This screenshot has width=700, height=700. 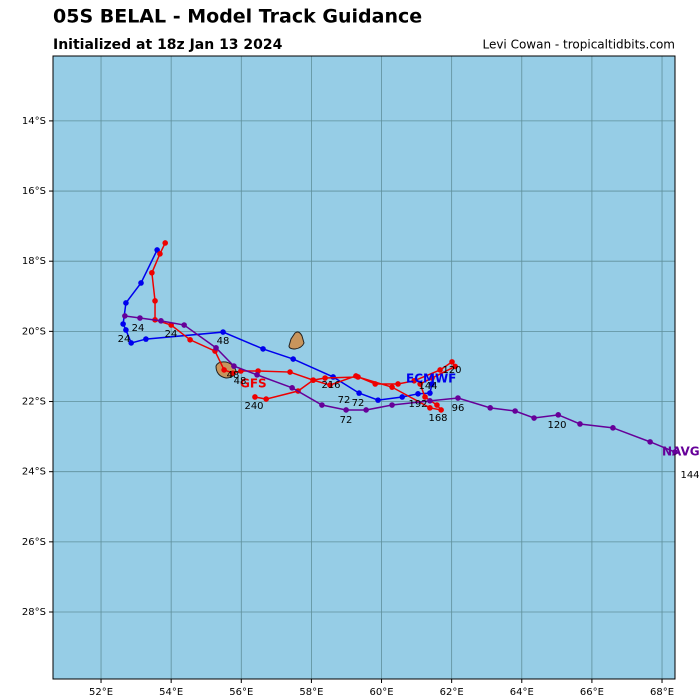 What do you see at coordinates (662, 692) in the screenshot?
I see `x-tick-label: 68°E` at bounding box center [662, 692].